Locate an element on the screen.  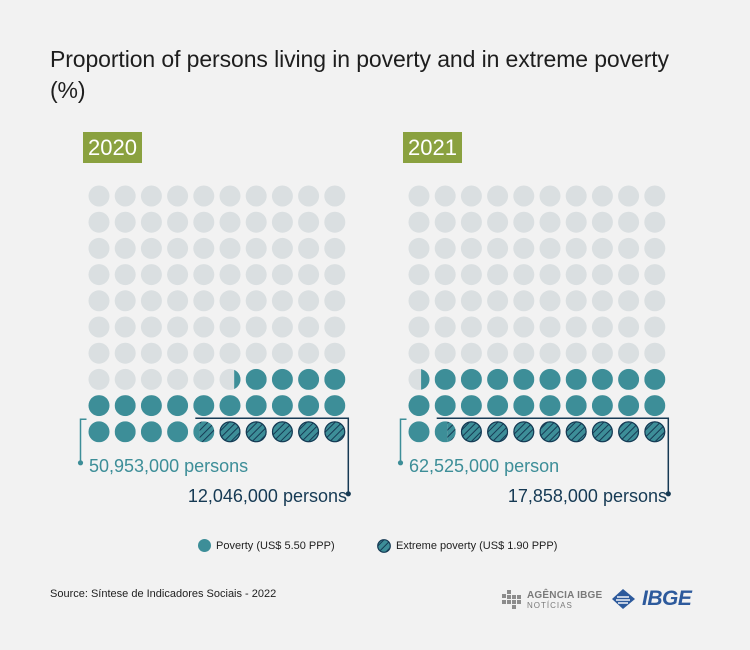
agencia-grid-icon is located at coordinates (511, 599).